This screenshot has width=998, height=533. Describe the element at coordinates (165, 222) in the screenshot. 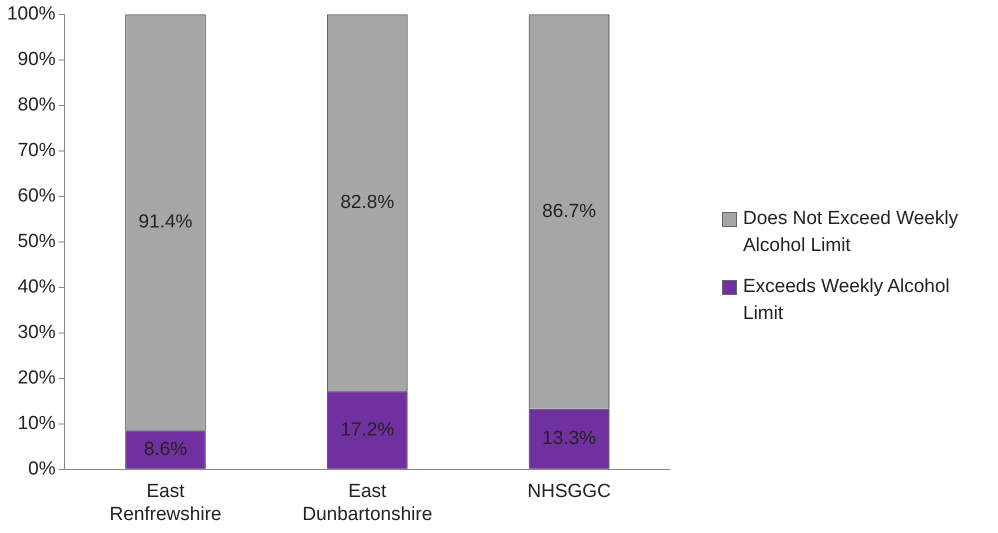

I see `data-label: 91.4%` at that location.